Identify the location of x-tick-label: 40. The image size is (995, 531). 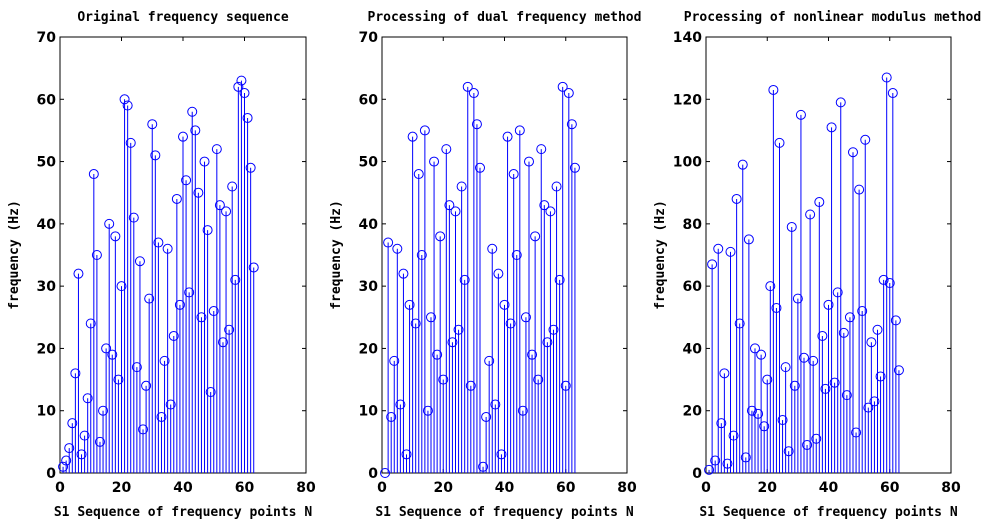
(505, 488).